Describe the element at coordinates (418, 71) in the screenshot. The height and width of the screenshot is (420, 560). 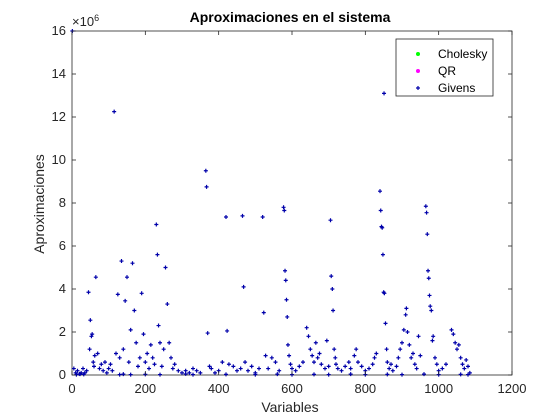
I see `legend-marker-qr` at that location.